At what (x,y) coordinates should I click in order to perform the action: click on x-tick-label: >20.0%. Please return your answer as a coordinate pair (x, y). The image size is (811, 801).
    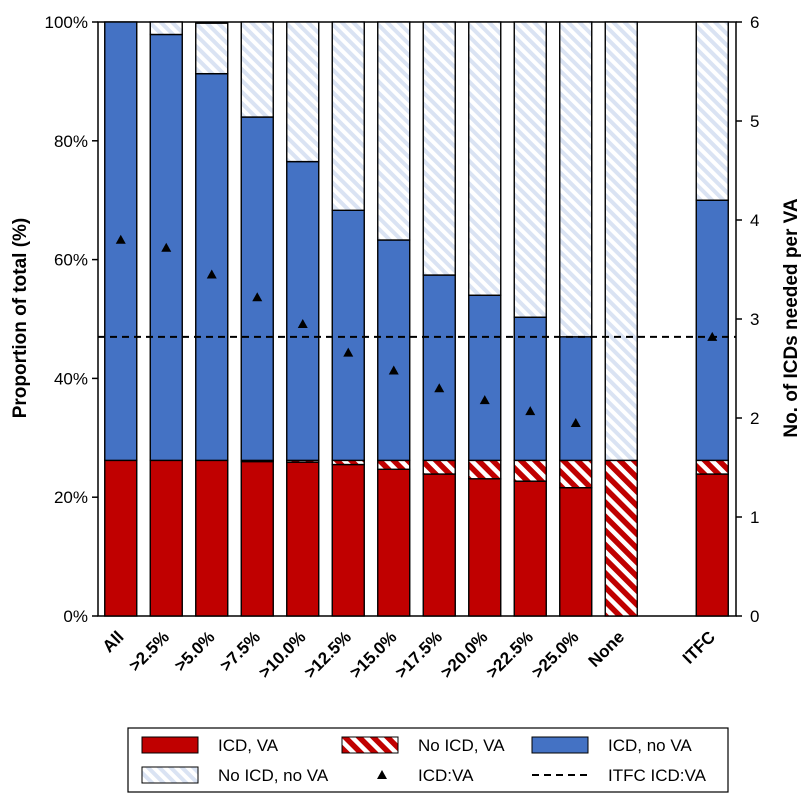
    Looking at the image, I should click on (464, 654).